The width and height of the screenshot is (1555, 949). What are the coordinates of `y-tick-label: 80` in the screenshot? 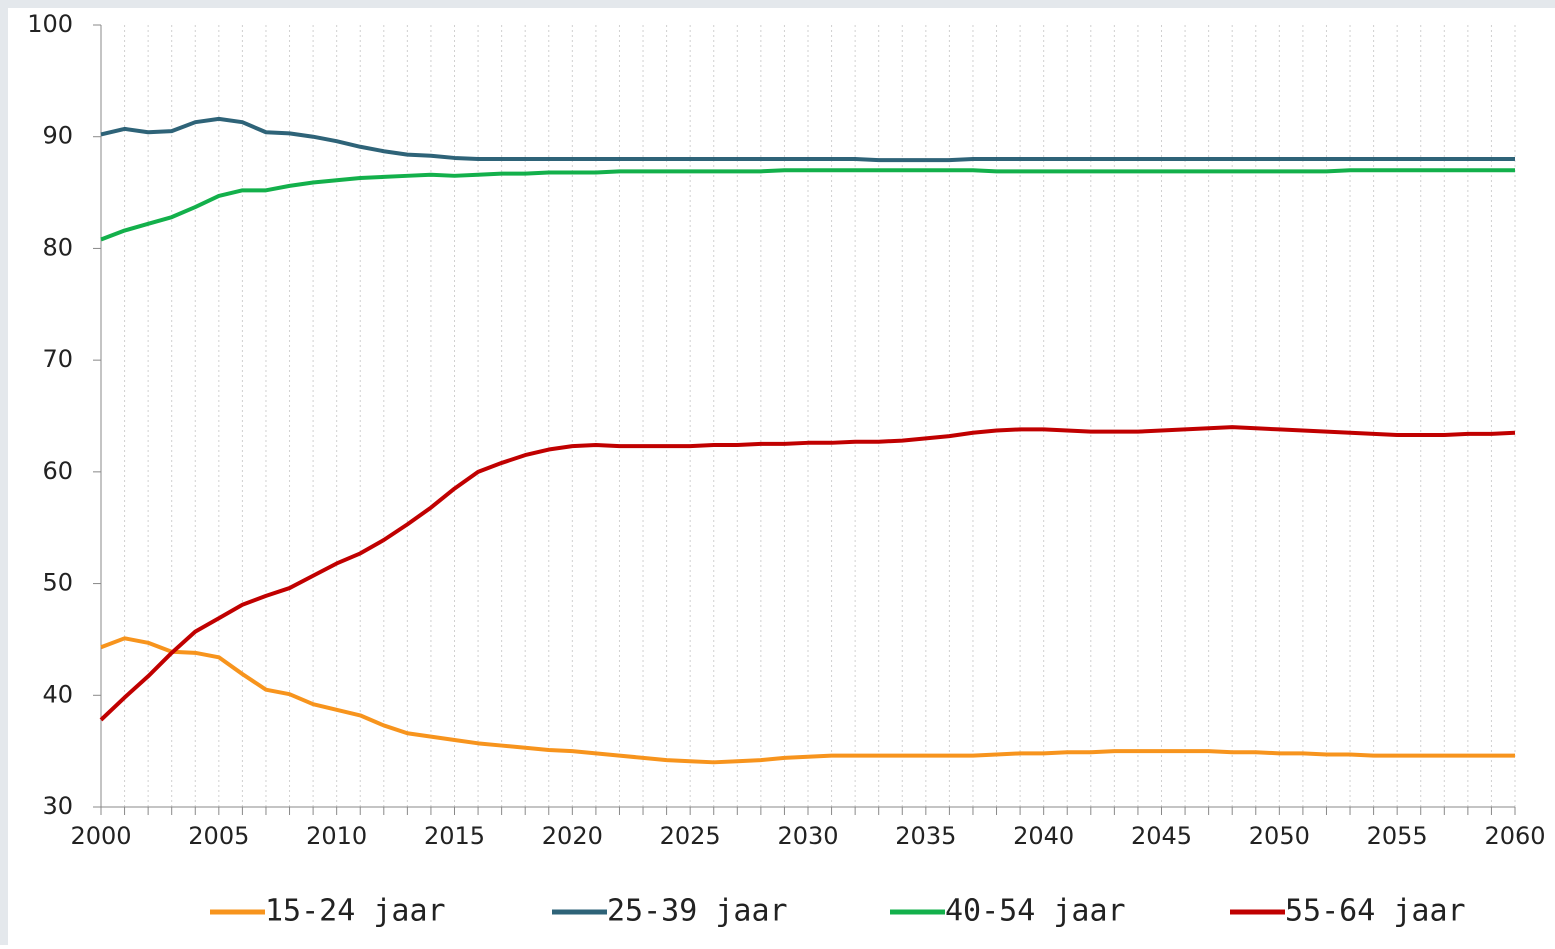 It's located at (57, 247).